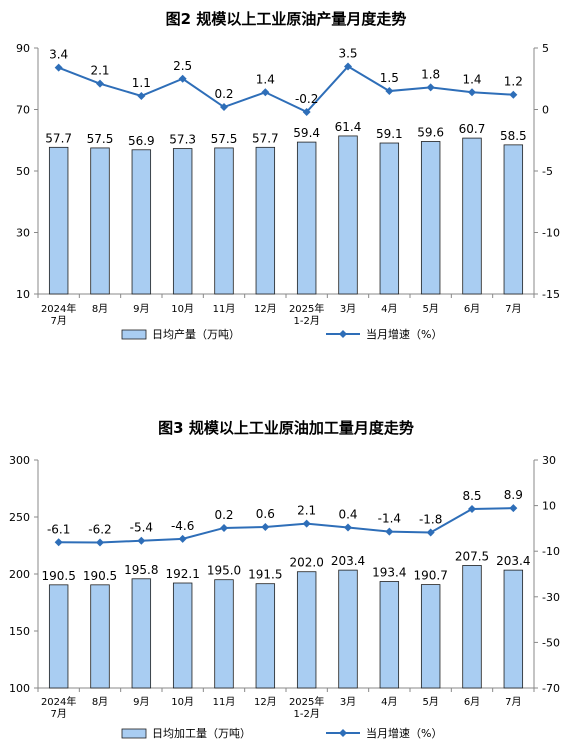  What do you see at coordinates (551, 597) in the screenshot?
I see `y-right-tick-label: -30` at bounding box center [551, 597].